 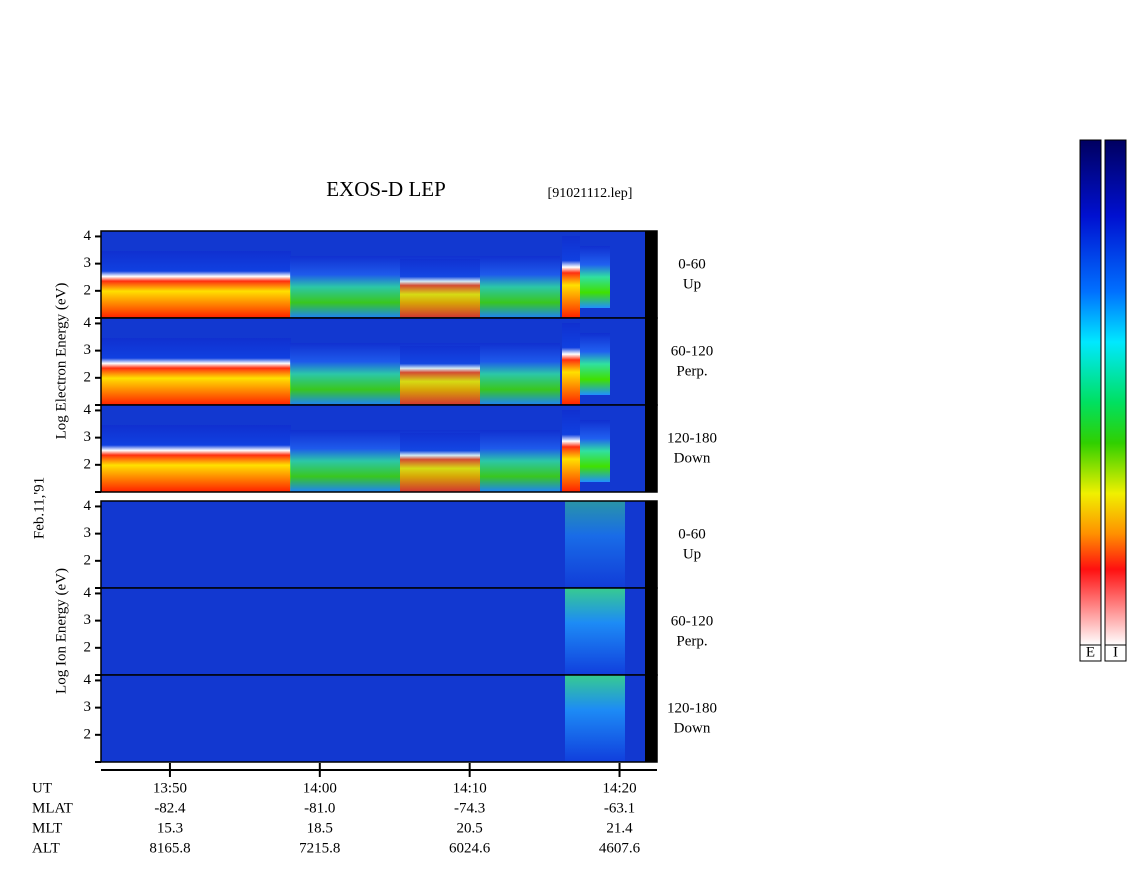 What do you see at coordinates (61, 631) in the screenshot?
I see `y-axis-label: Log Ion Energy (eV)` at bounding box center [61, 631].